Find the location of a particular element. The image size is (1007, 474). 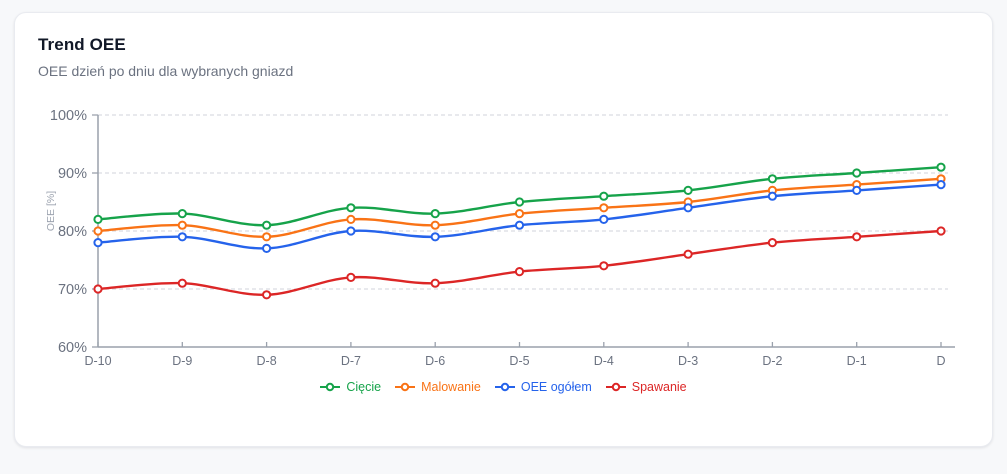

x-tick-label: D-3 is located at coordinates (688, 361).